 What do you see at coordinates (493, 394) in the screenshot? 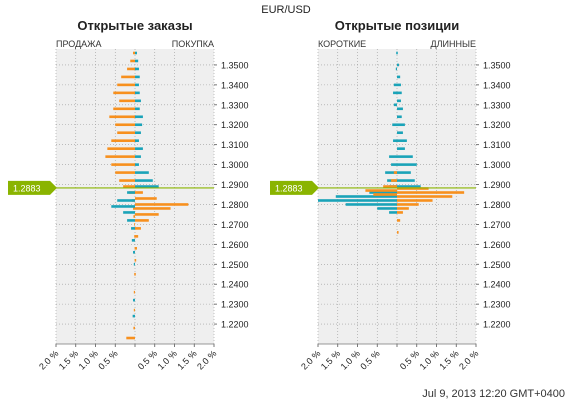
I see `timestamp-footer: Jul 9, 2013 12:20 GMT+0400` at bounding box center [493, 394].